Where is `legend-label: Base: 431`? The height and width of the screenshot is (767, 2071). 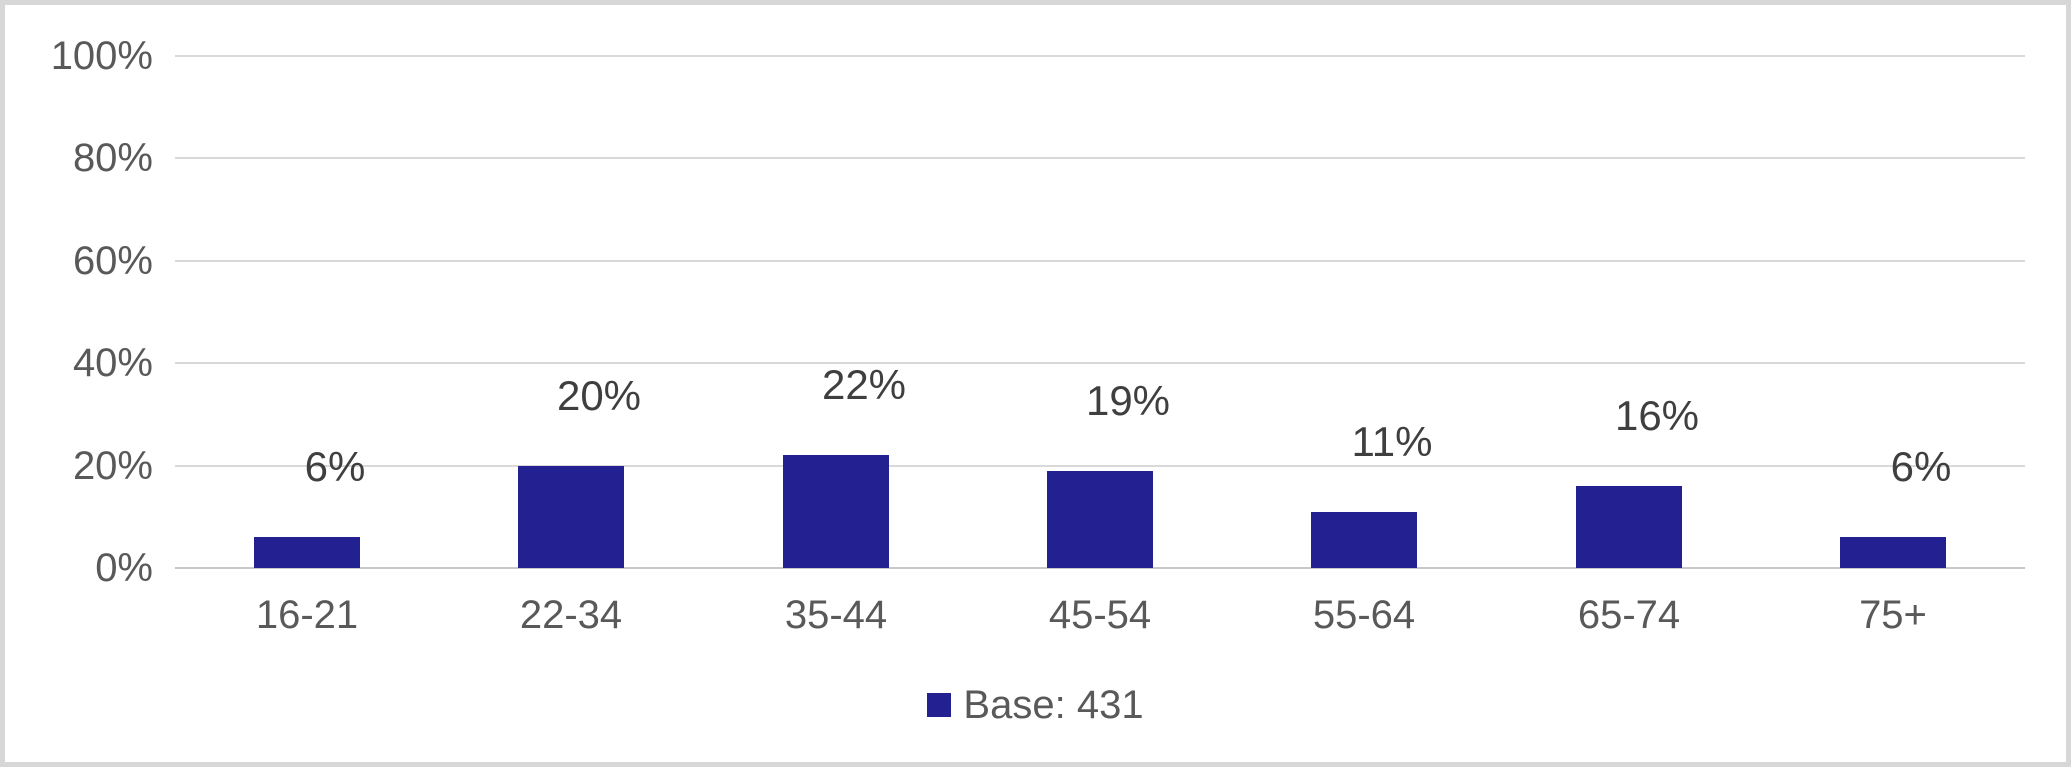
legend-label: Base: 431 is located at coordinates (1053, 704).